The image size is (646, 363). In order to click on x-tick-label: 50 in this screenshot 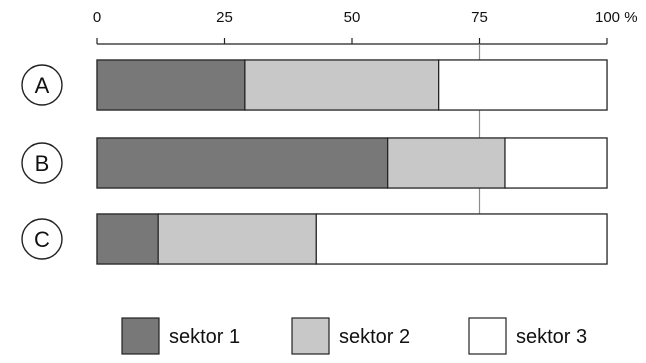, I will do `click(352, 17)`.